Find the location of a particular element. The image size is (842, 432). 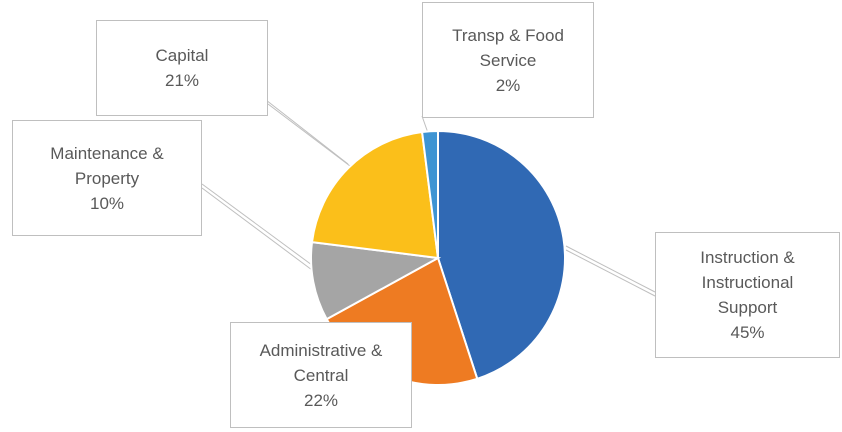

value-label: 10% is located at coordinates (107, 203).